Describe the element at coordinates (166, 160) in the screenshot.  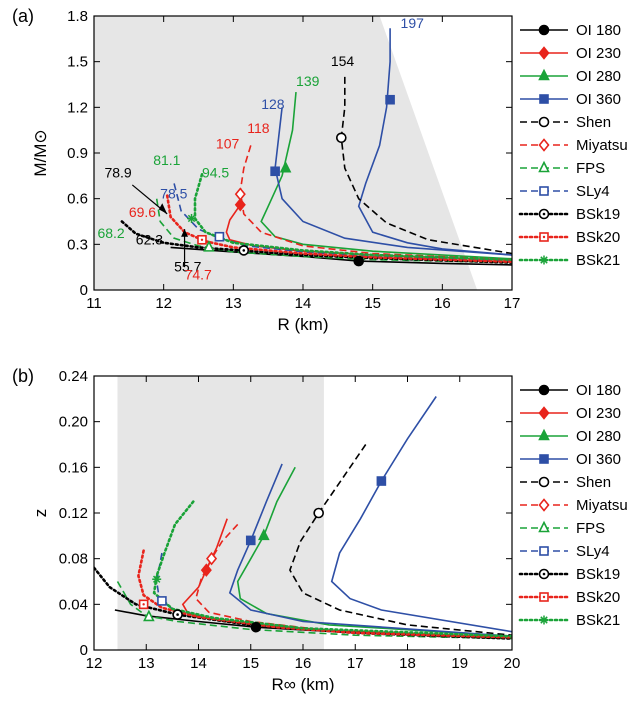
I see `annotation-label: 81.1` at that location.